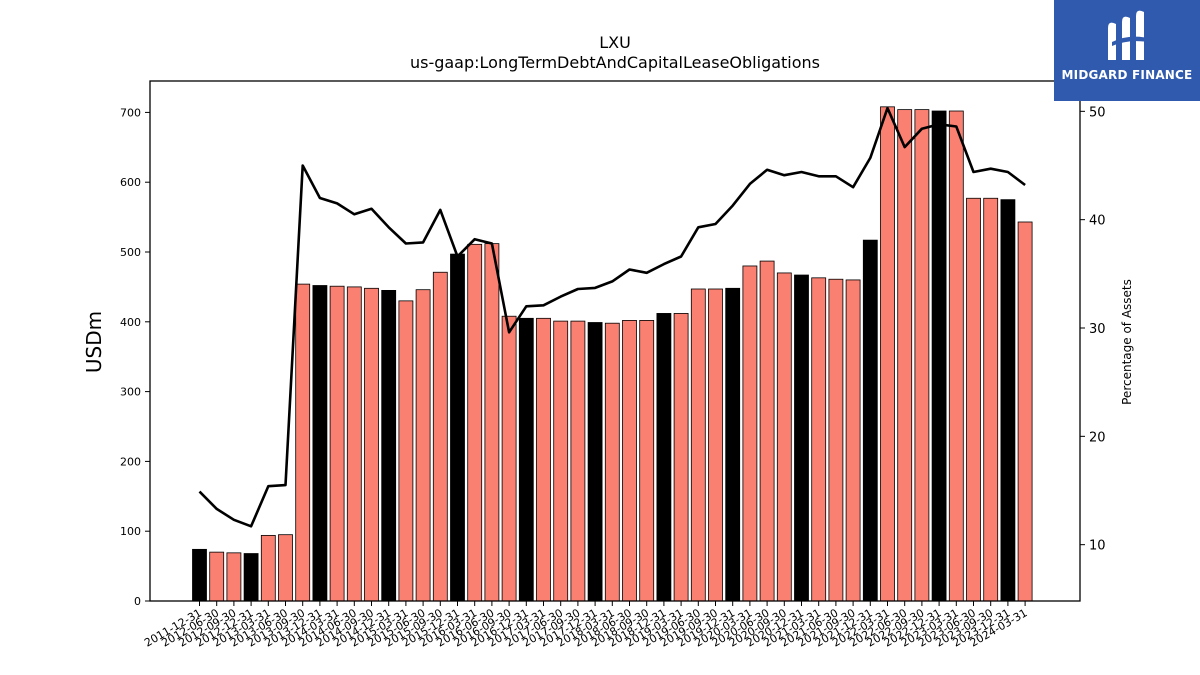 The width and height of the screenshot is (1200, 675). Describe the element at coordinates (130, 322) in the screenshot. I see `y-tick-label: 400` at that location.